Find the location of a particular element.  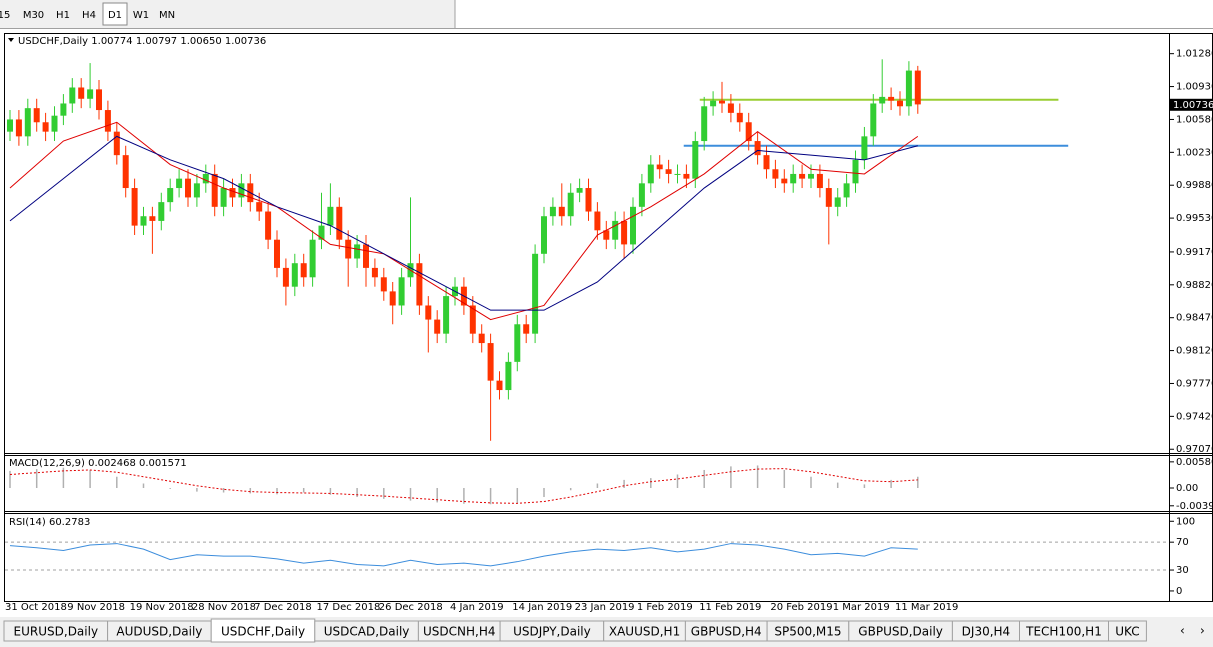

symbol-tab: UKC is located at coordinates (1127, 631).